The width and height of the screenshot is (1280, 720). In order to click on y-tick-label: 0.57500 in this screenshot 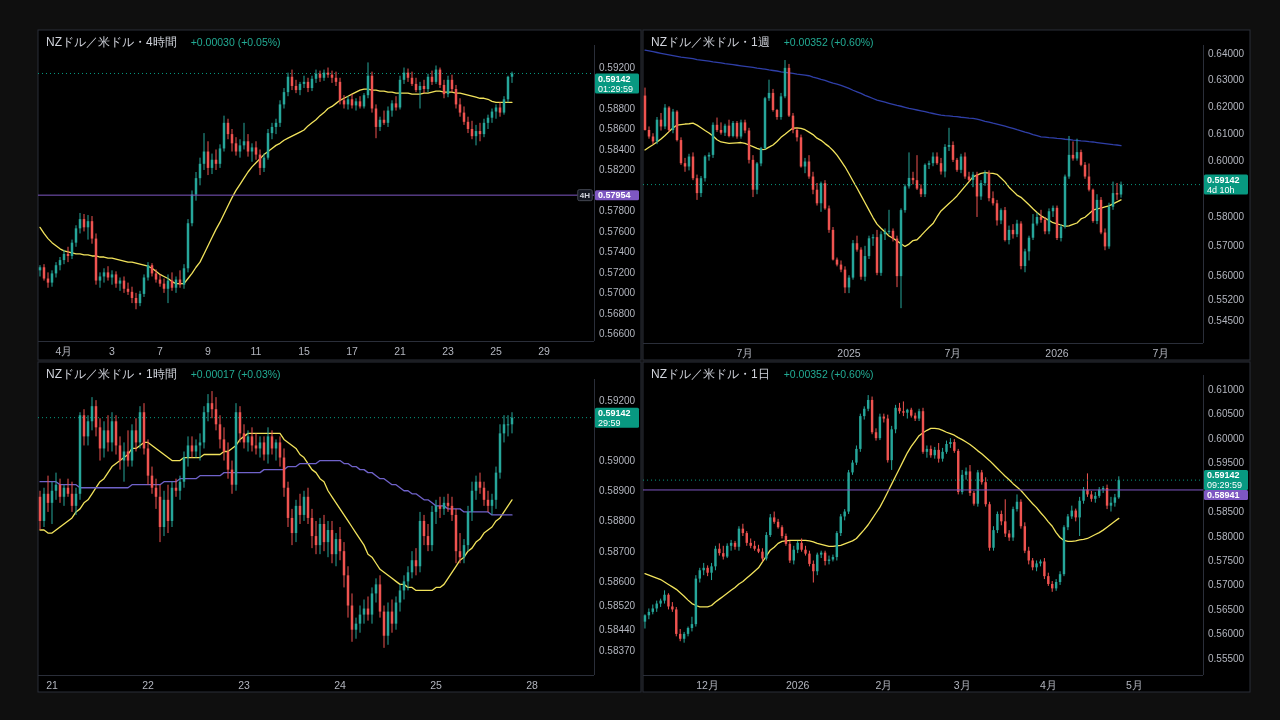, I will do `click(1226, 560)`.